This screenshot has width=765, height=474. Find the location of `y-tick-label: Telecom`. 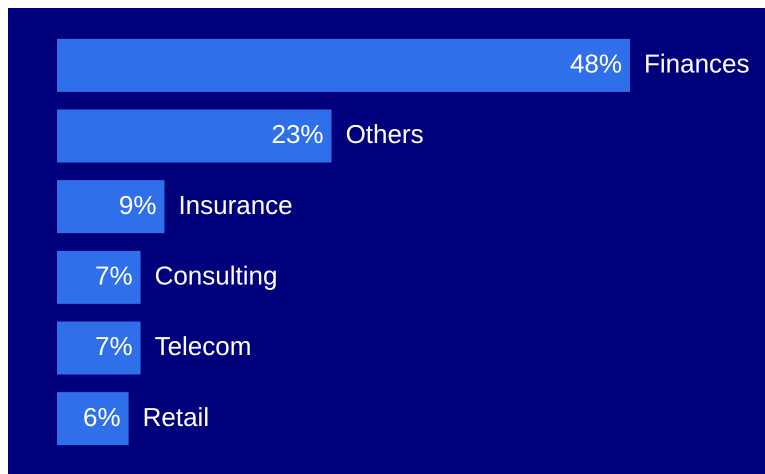

y-tick-label: Telecom is located at coordinates (203, 346).